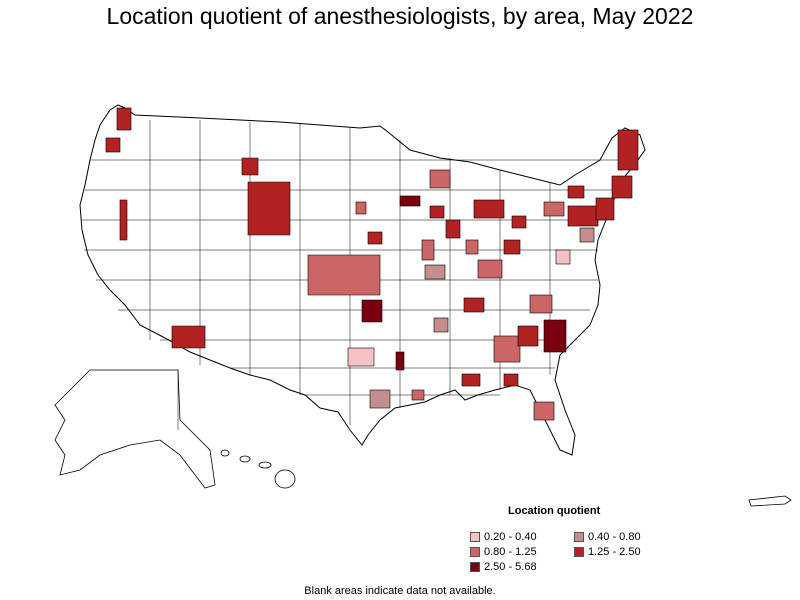 The height and width of the screenshot is (600, 800). I want to click on hawaii-oahu, so click(245, 459).